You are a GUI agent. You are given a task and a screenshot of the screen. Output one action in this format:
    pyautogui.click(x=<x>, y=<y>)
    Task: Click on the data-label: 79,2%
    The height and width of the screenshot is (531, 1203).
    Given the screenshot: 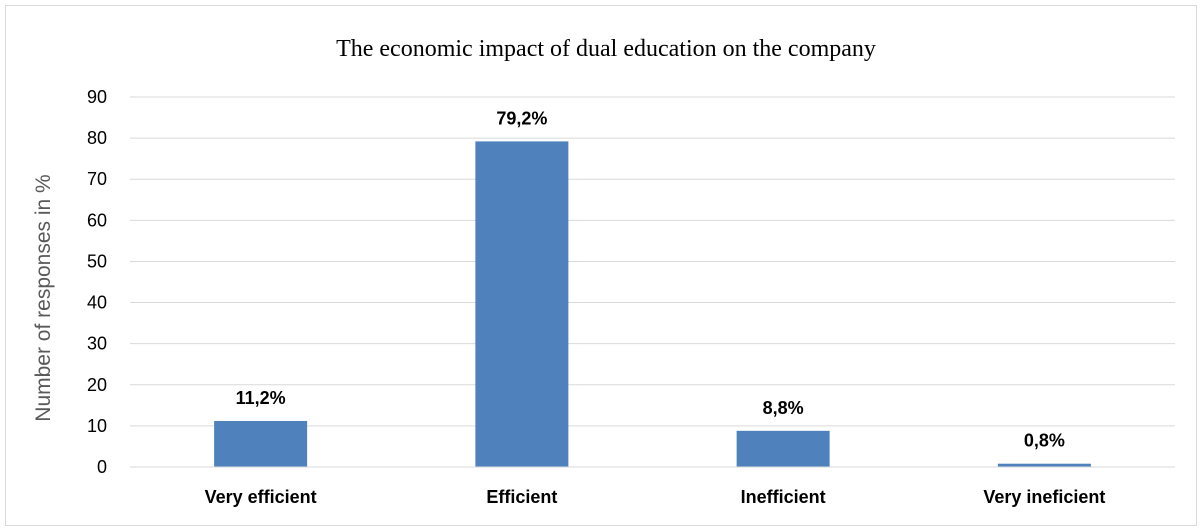 What is the action you would take?
    pyautogui.click(x=521, y=118)
    